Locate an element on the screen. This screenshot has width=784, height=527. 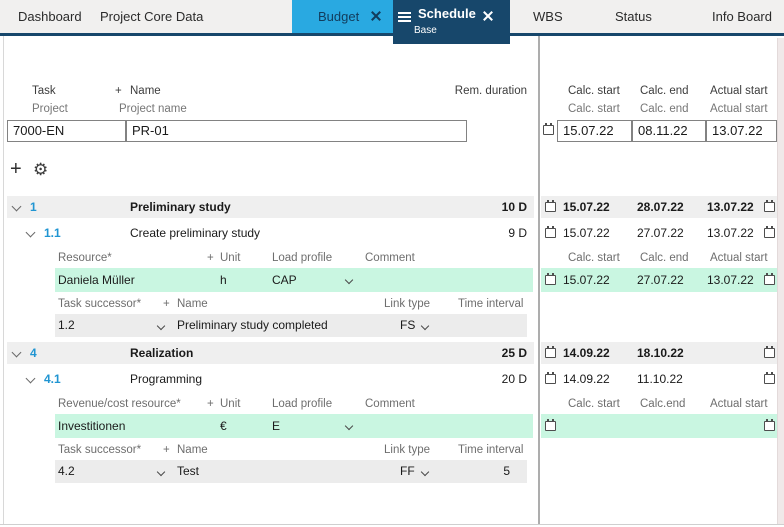
add-column-icon: + is located at coordinates (118, 91).